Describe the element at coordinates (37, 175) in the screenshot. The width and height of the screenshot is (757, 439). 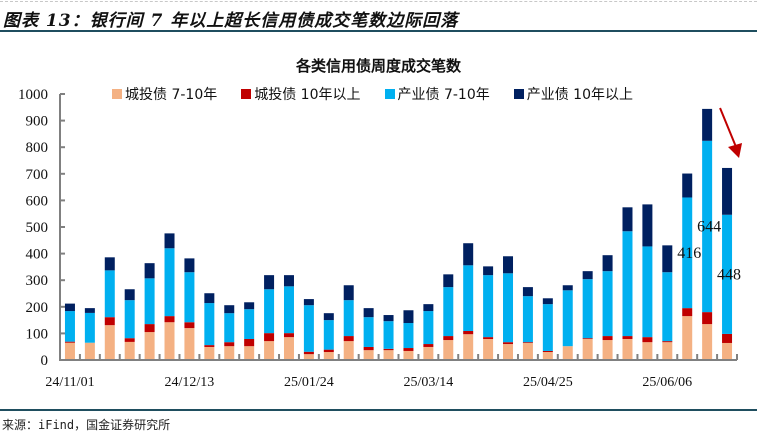
I see `y-tick-label: 700` at that location.